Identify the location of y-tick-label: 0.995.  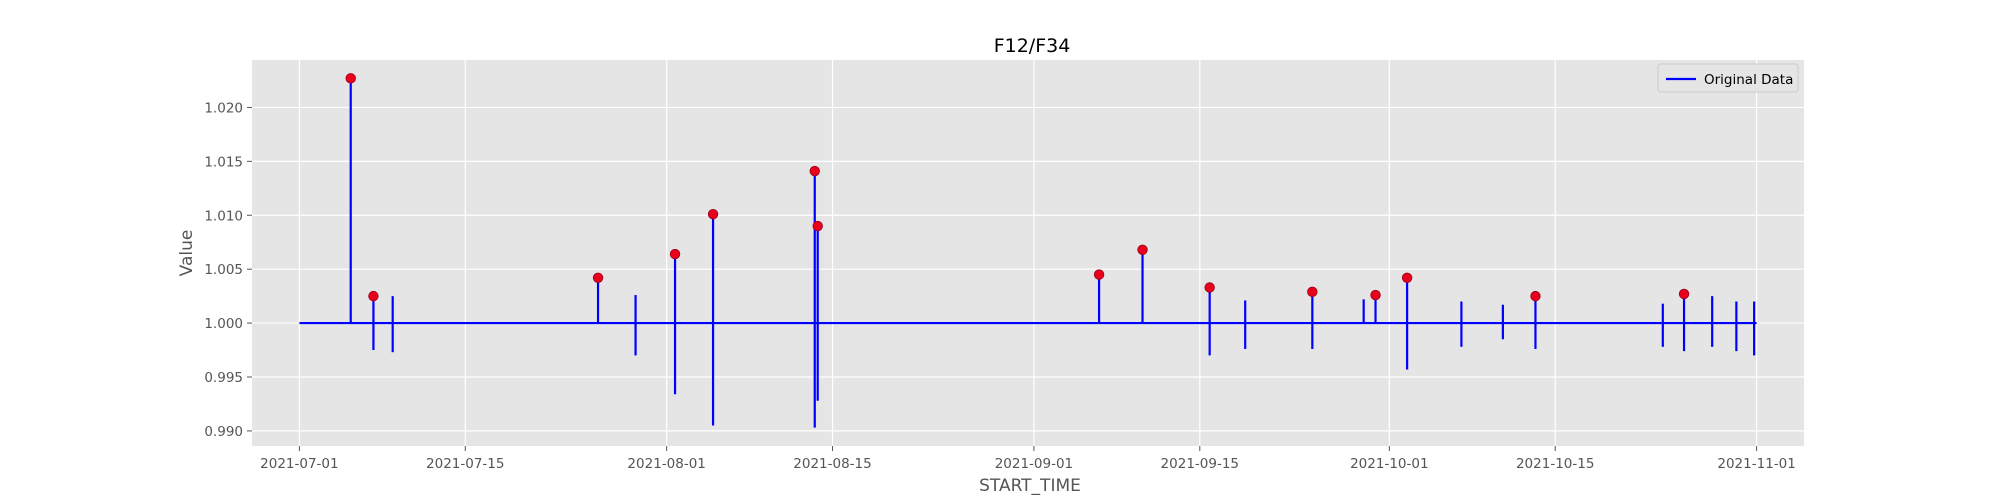
(223, 378).